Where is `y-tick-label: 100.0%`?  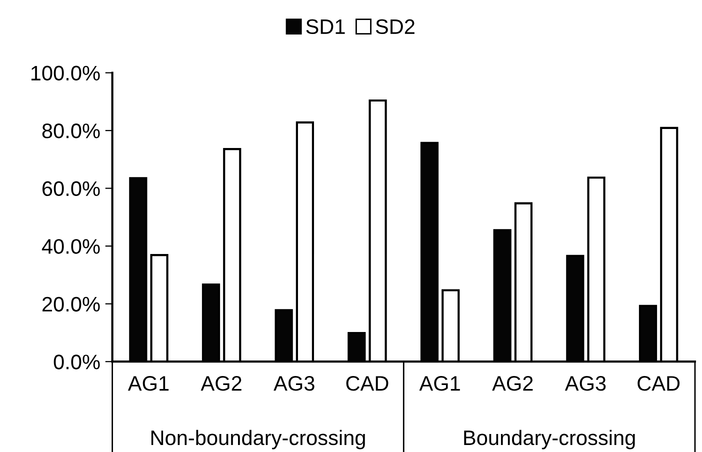
y-tick-label: 100.0% is located at coordinates (65, 73).